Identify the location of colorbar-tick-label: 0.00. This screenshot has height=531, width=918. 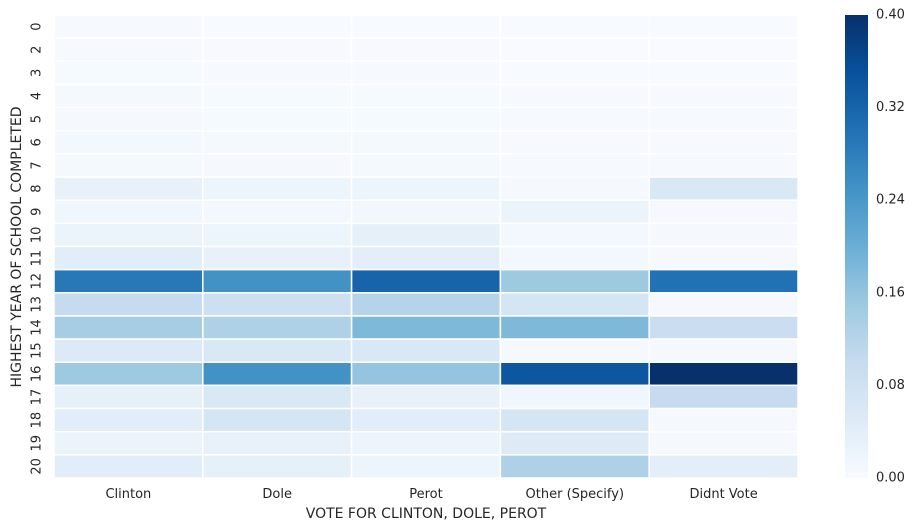
(890, 478).